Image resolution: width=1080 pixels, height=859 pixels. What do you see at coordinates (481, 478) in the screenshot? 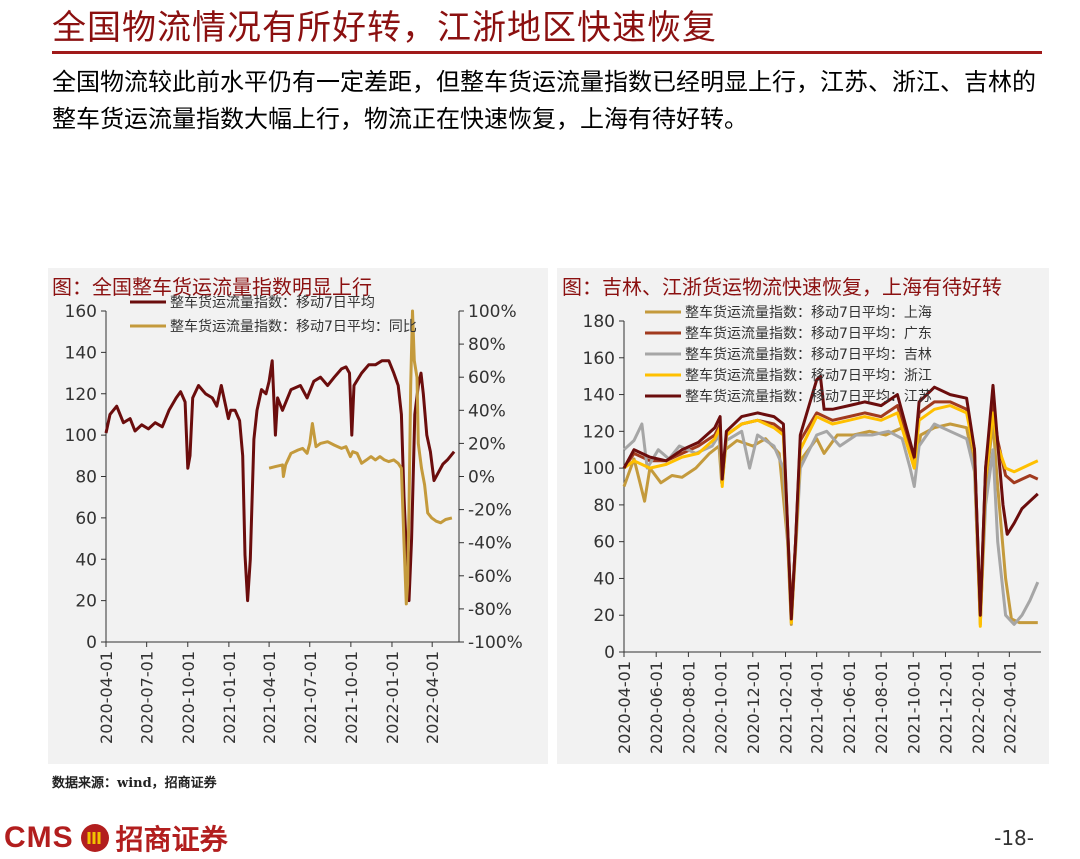
I see `y-tick-label-right: 0%` at bounding box center [481, 478].